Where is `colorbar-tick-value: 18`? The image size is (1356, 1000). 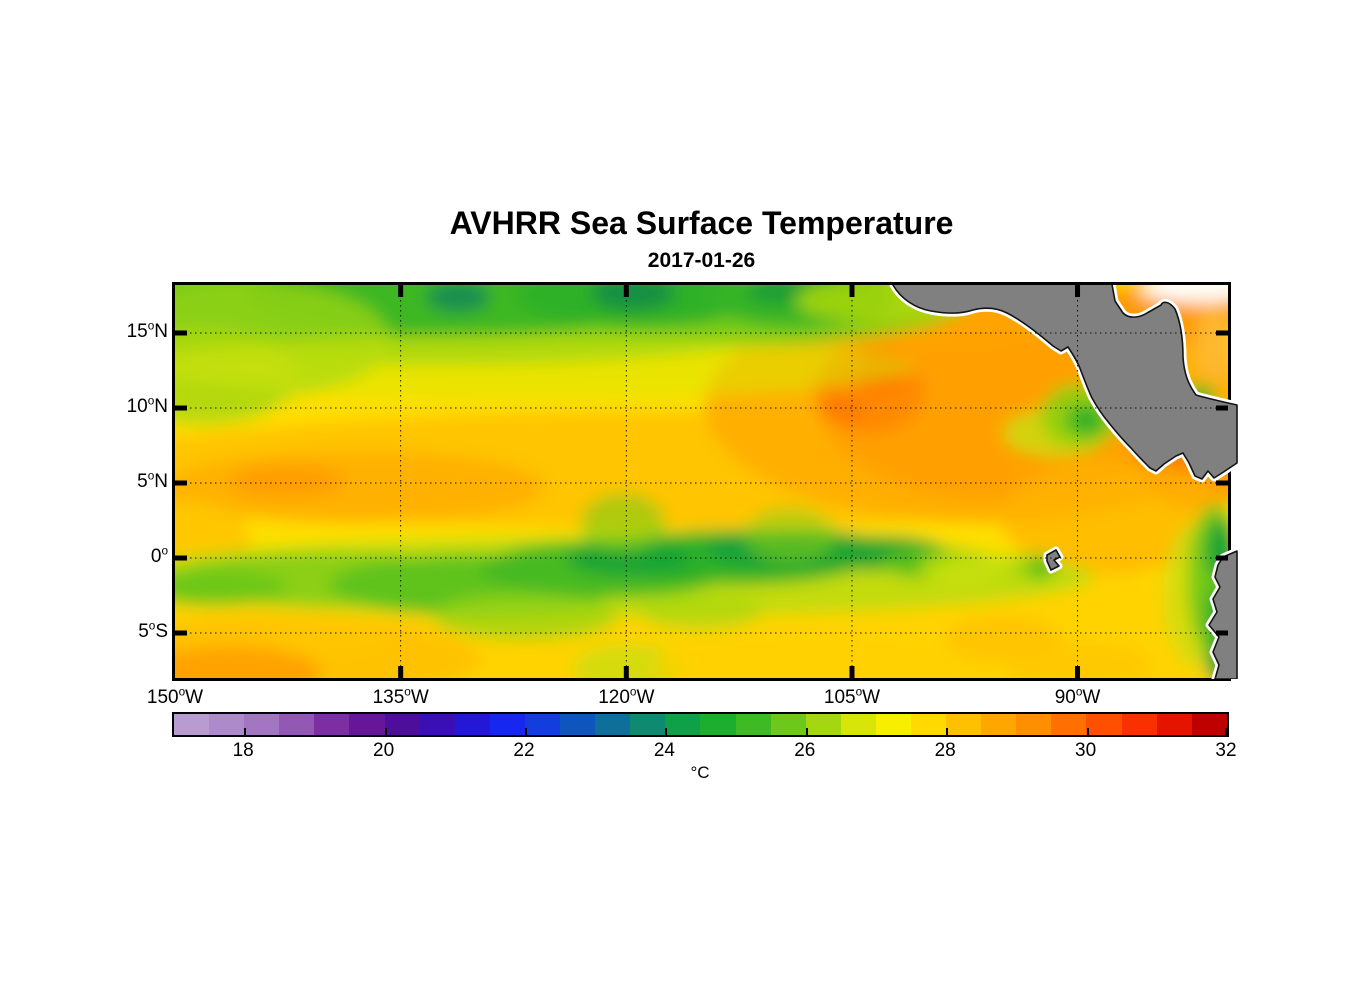
colorbar-tick-value: 18 is located at coordinates (243, 750).